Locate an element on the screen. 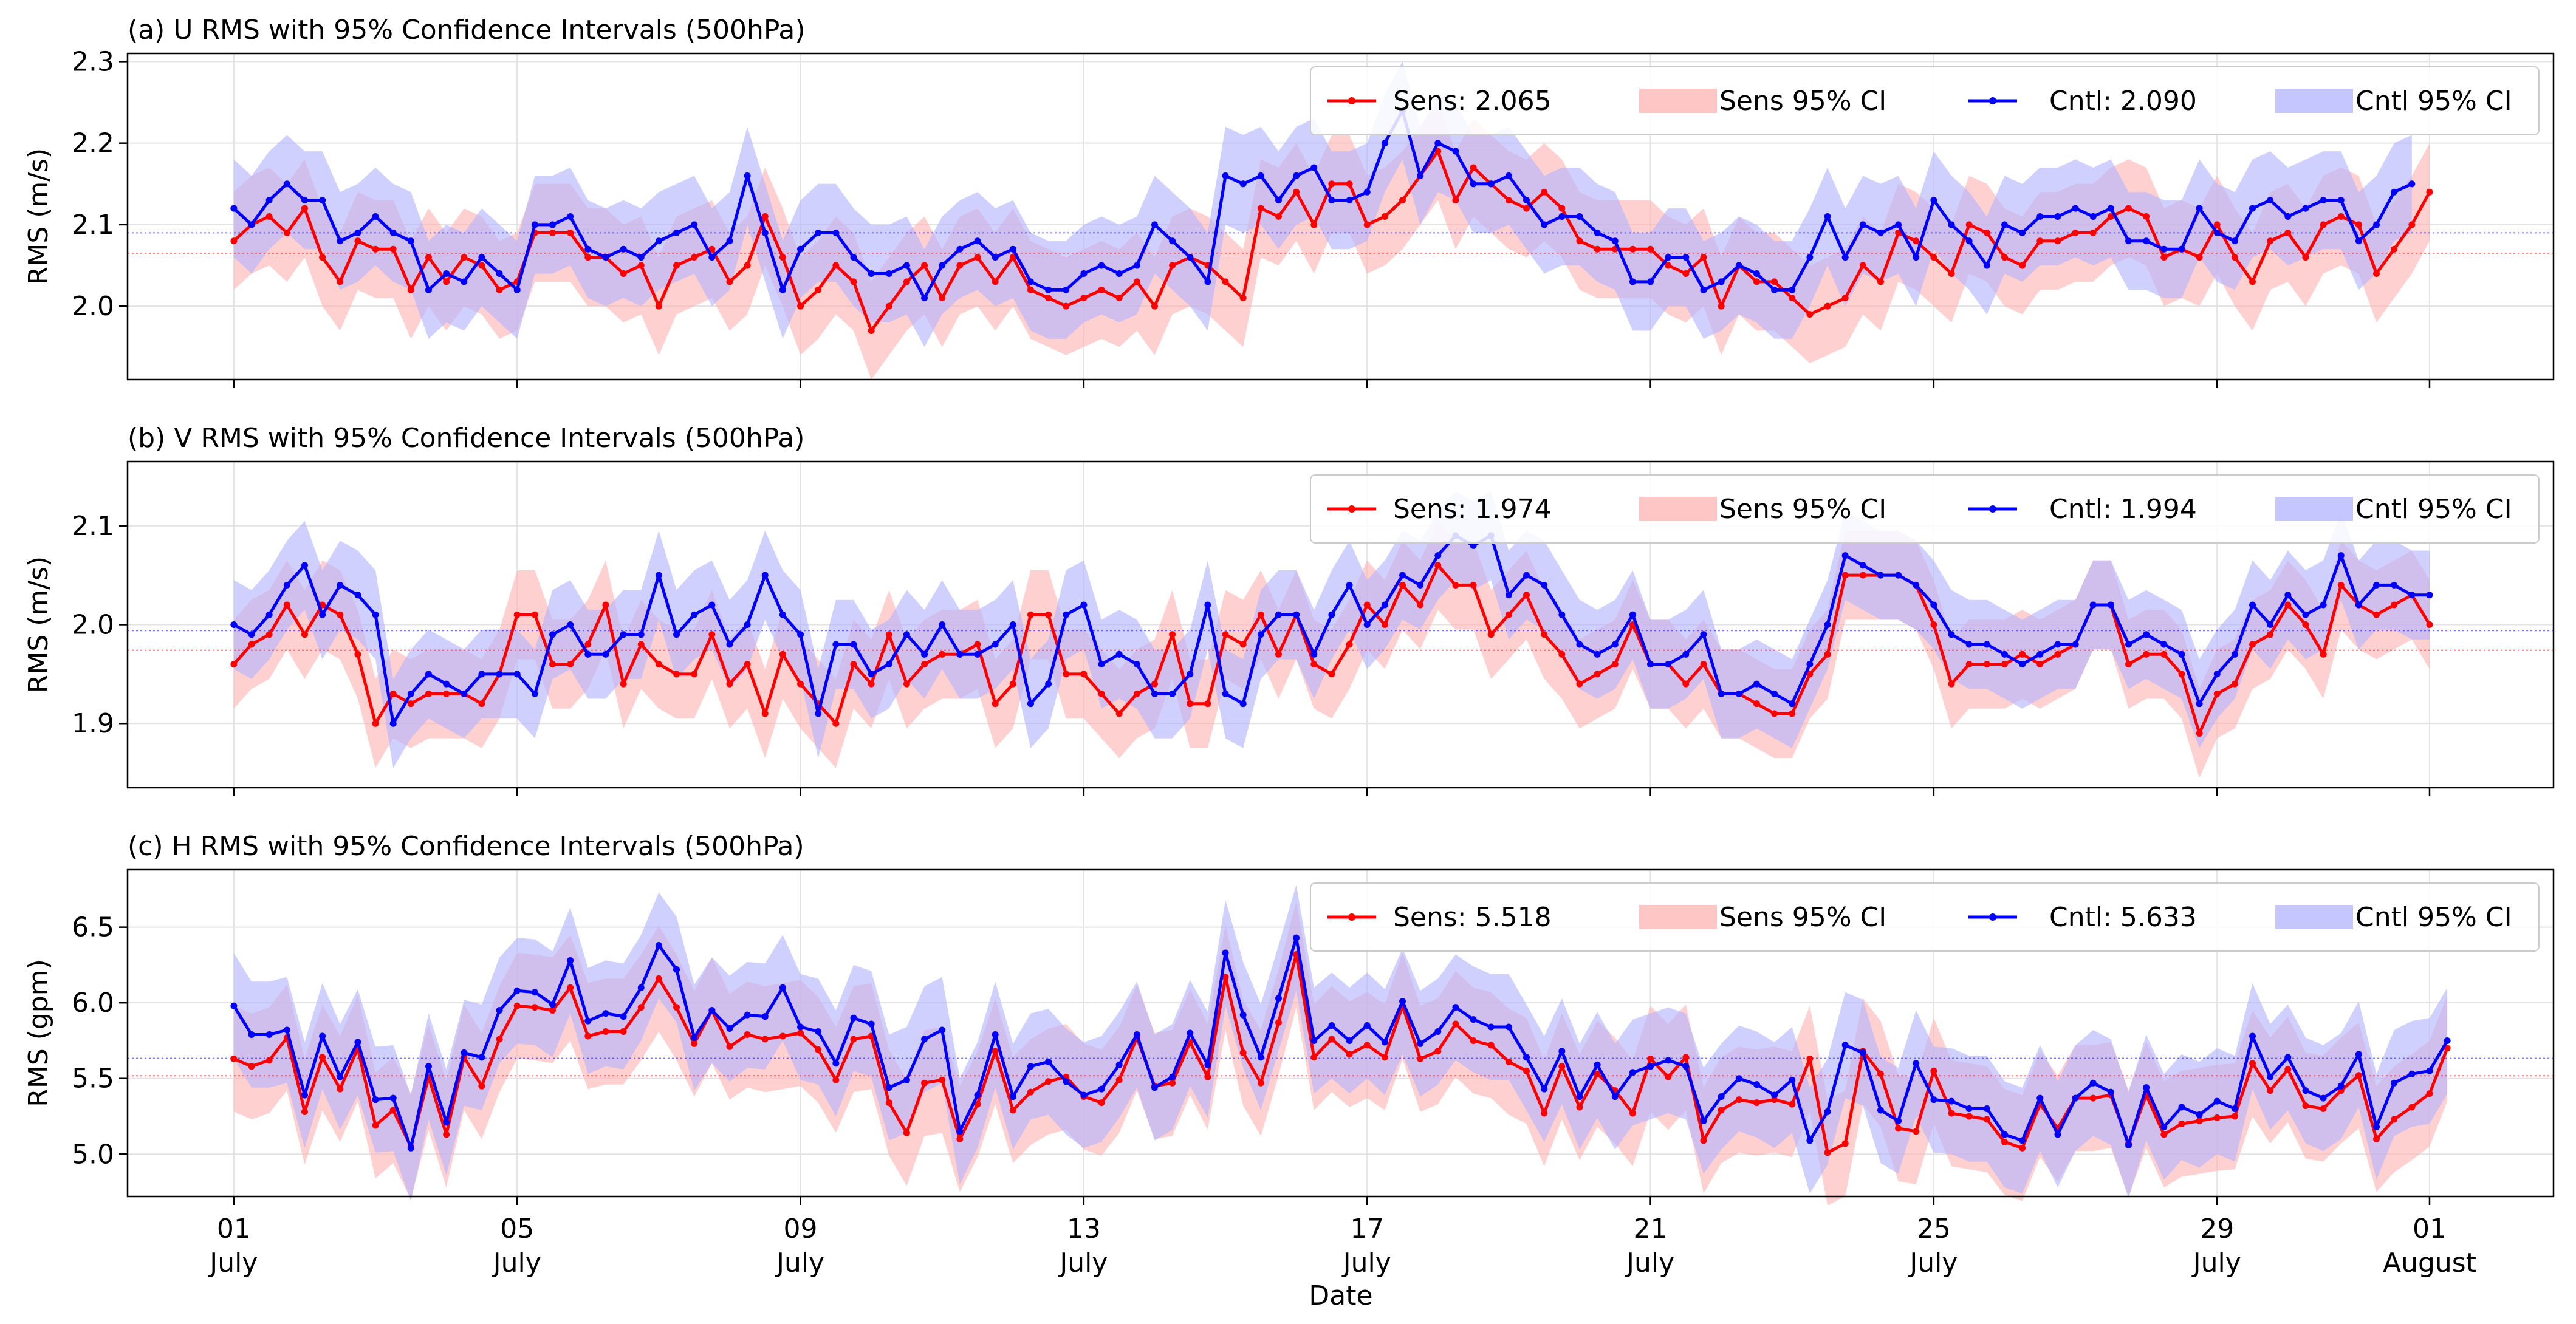 The image size is (2576, 1324). legend-sens-marker is located at coordinates (1351, 100).